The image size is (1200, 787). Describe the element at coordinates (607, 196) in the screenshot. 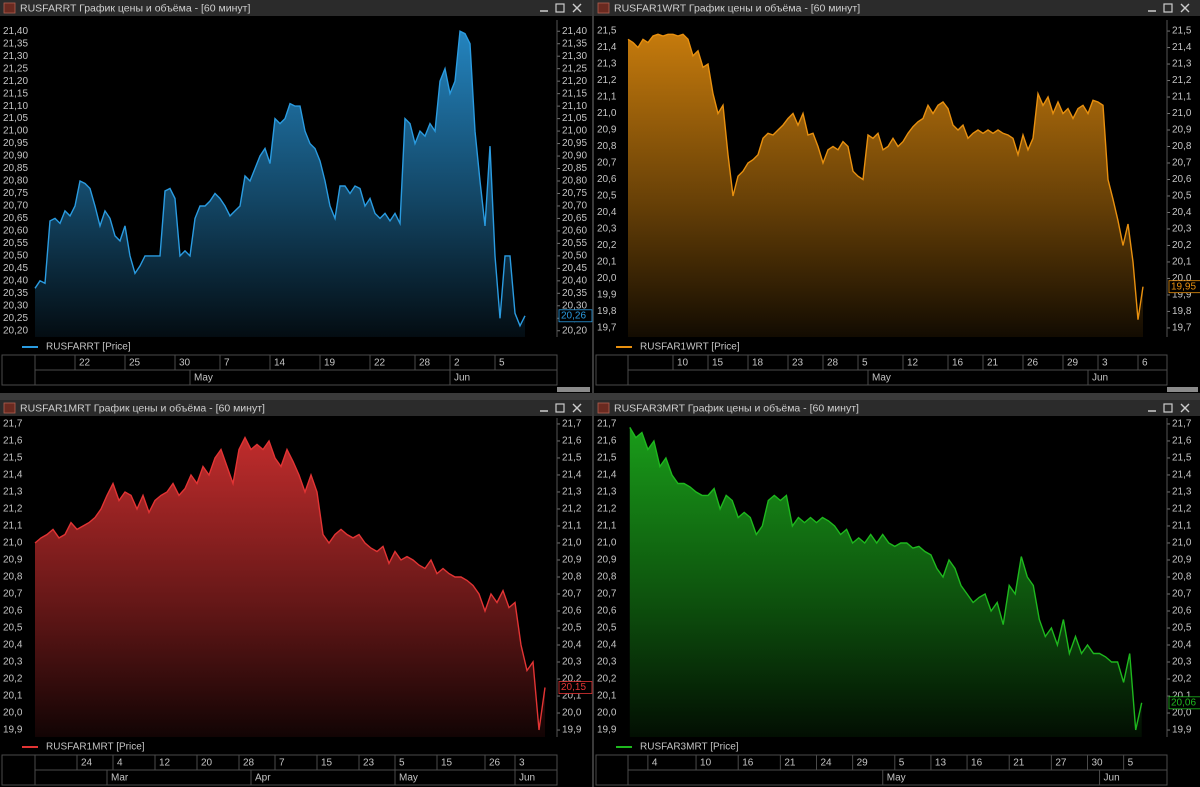

I see `y-tick-label-left: 20,5` at that location.